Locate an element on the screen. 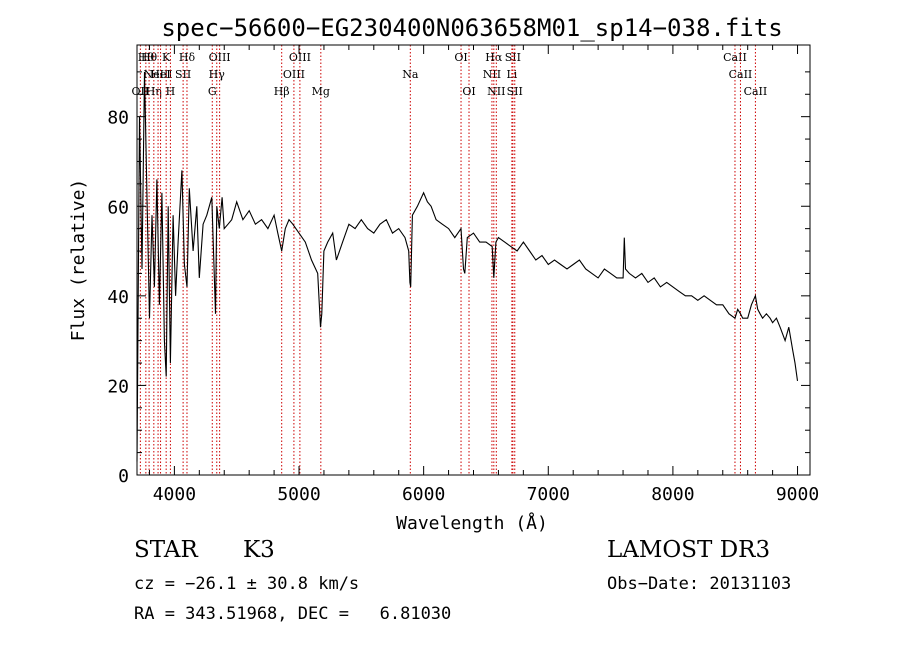  line-marker-label: HeI is located at coordinates (160, 74).